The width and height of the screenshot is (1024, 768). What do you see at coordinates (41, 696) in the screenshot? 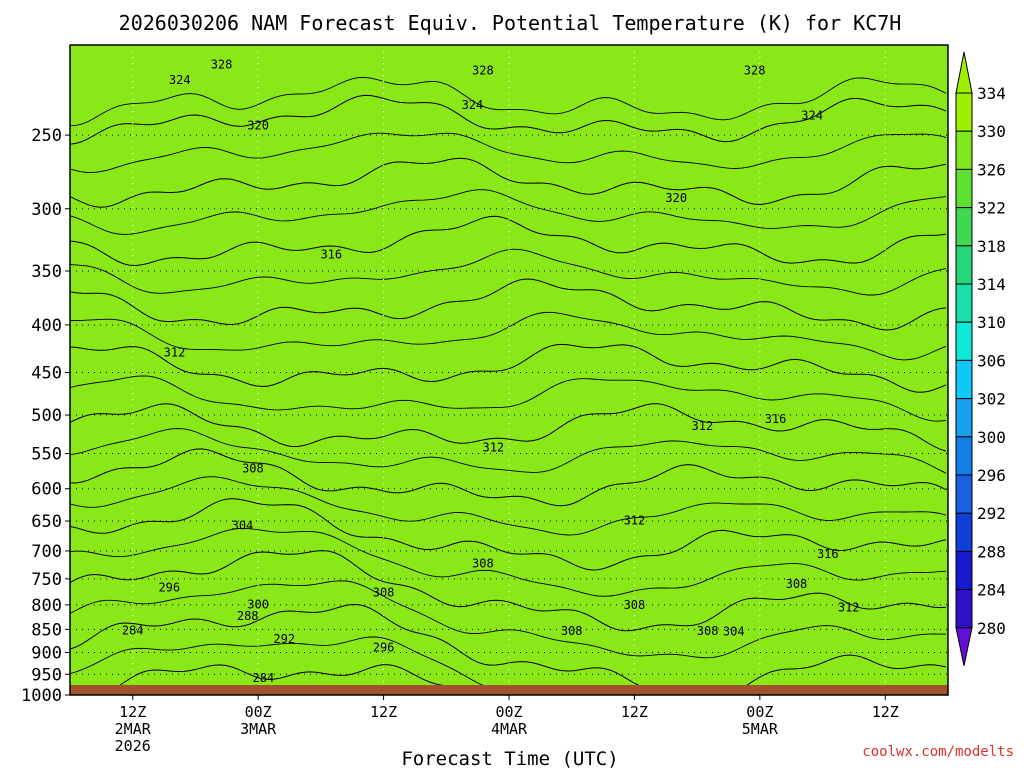
I see `y-tick-label: 1000` at bounding box center [41, 696].